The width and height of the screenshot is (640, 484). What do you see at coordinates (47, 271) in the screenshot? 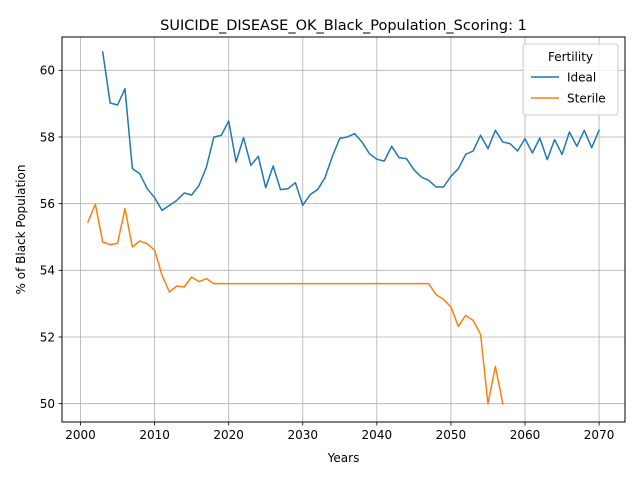
I see `y-tick-label: 54` at bounding box center [47, 271].